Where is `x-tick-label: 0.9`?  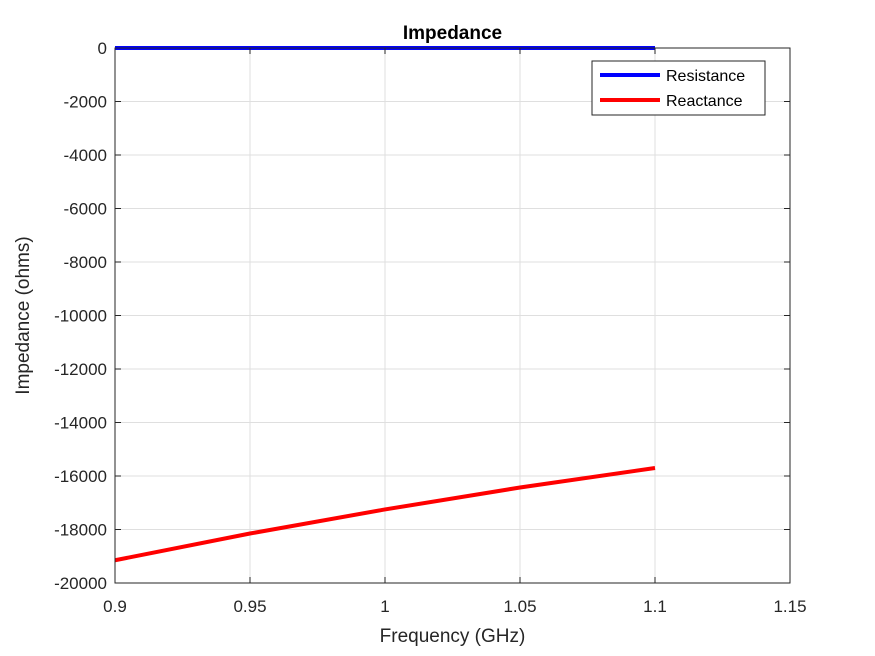 x-tick-label: 0.9 is located at coordinates (115, 606).